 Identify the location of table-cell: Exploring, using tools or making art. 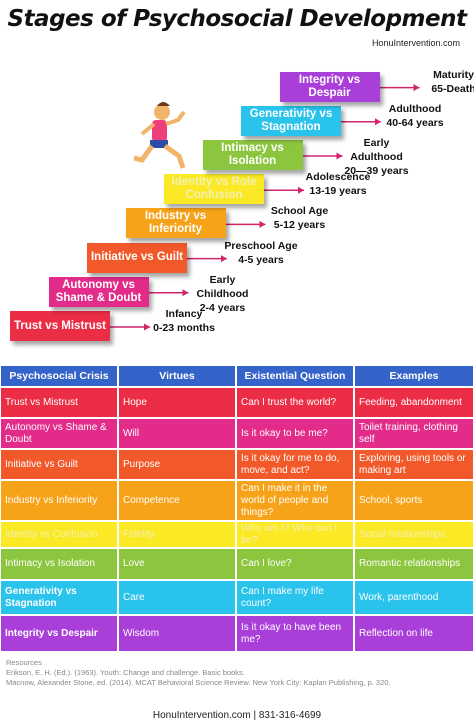
(414, 464).